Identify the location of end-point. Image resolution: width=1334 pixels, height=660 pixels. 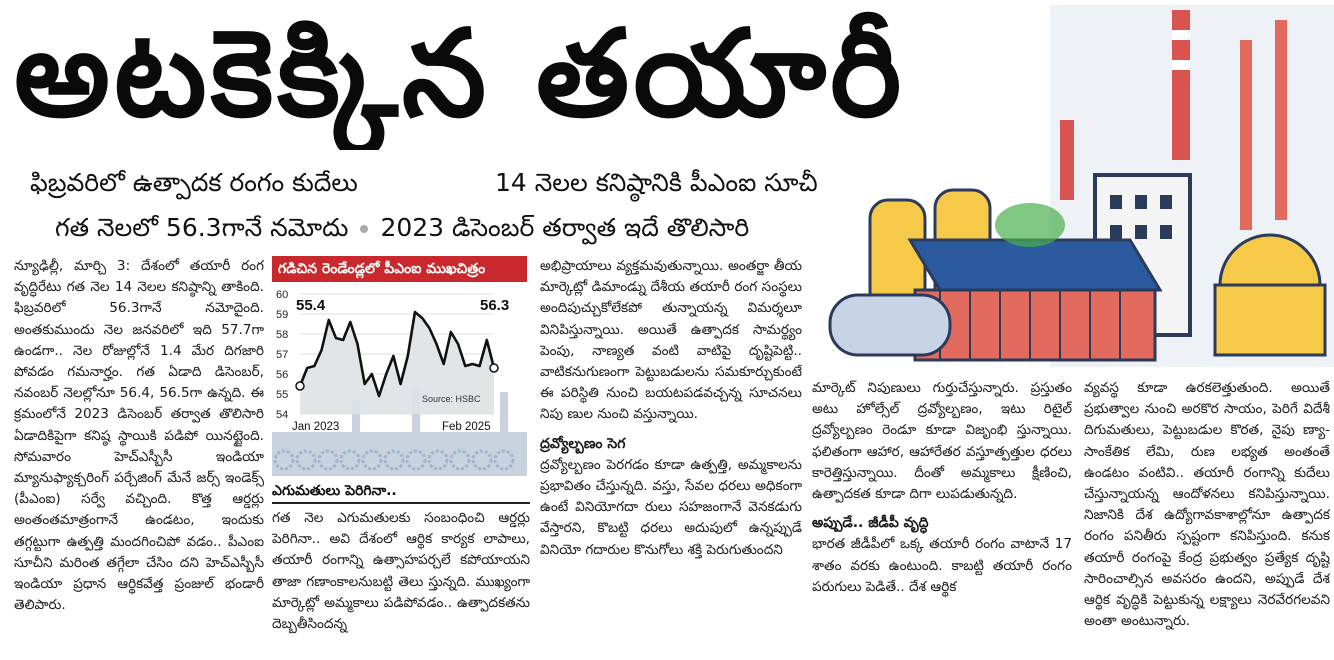
(494, 368).